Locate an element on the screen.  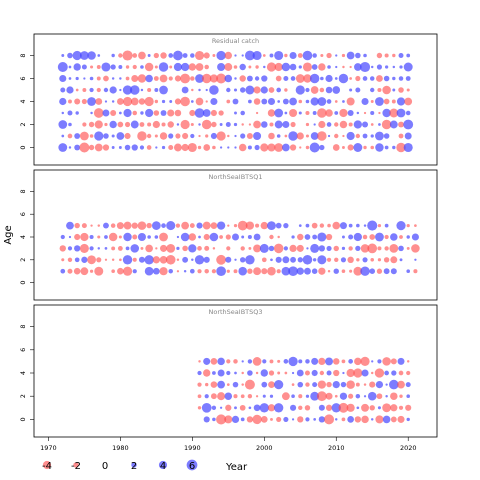
x-tick-label: 1970 is located at coordinates (48, 448).